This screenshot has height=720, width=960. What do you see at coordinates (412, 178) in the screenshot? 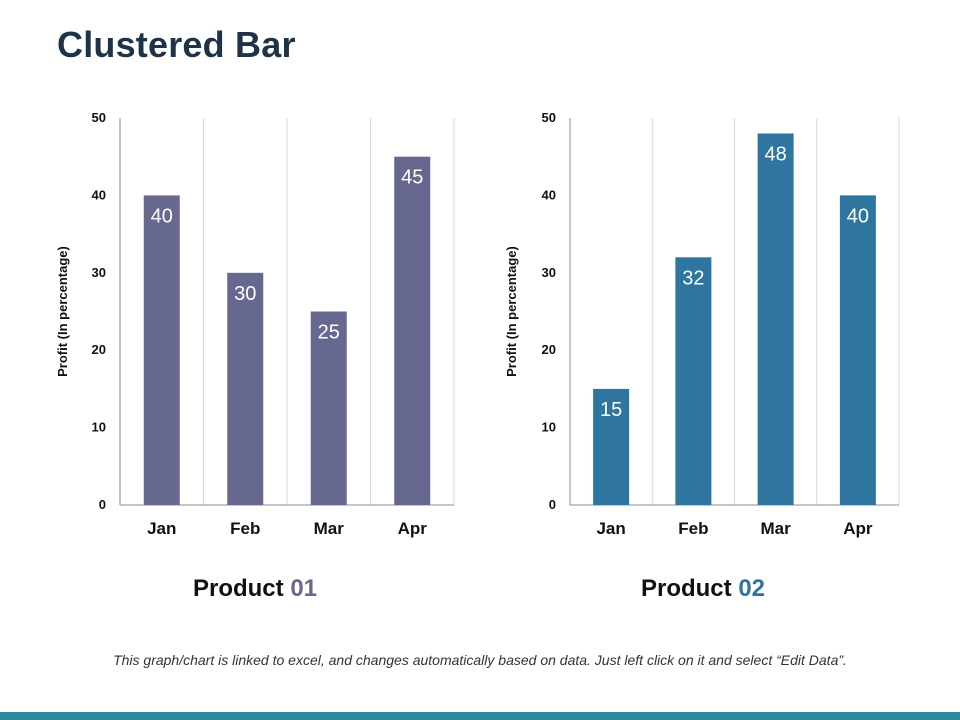
I see `data-label: 45` at bounding box center [412, 178].